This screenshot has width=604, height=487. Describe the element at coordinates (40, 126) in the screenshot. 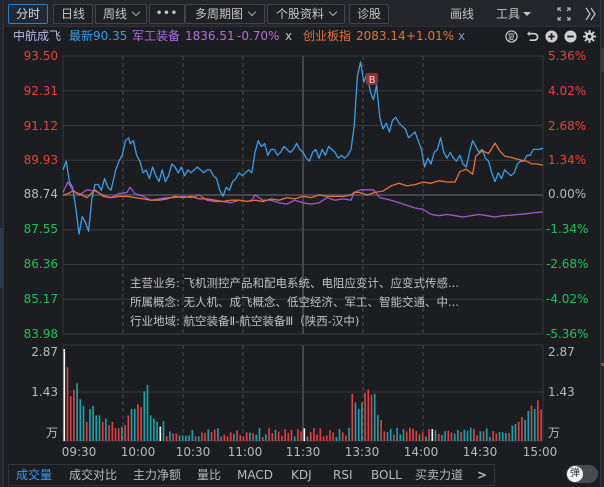

I see `price-label: 91.12` at that location.